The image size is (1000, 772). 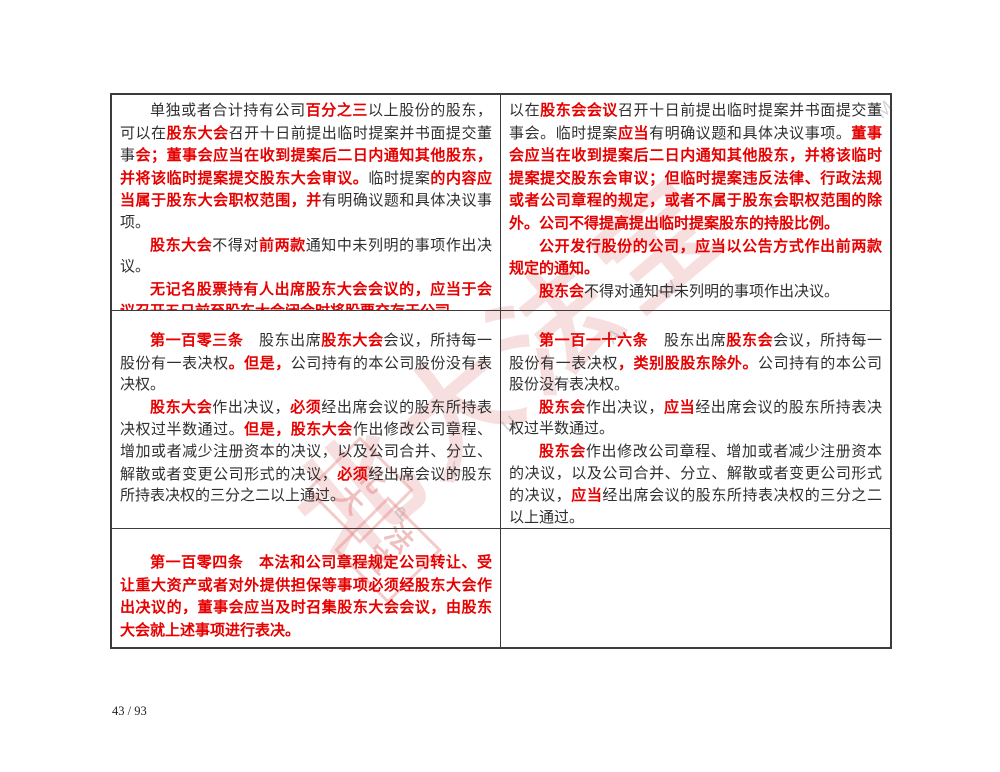 What do you see at coordinates (399, 178) in the screenshot?
I see `text-run: 临时提案` at bounding box center [399, 178].